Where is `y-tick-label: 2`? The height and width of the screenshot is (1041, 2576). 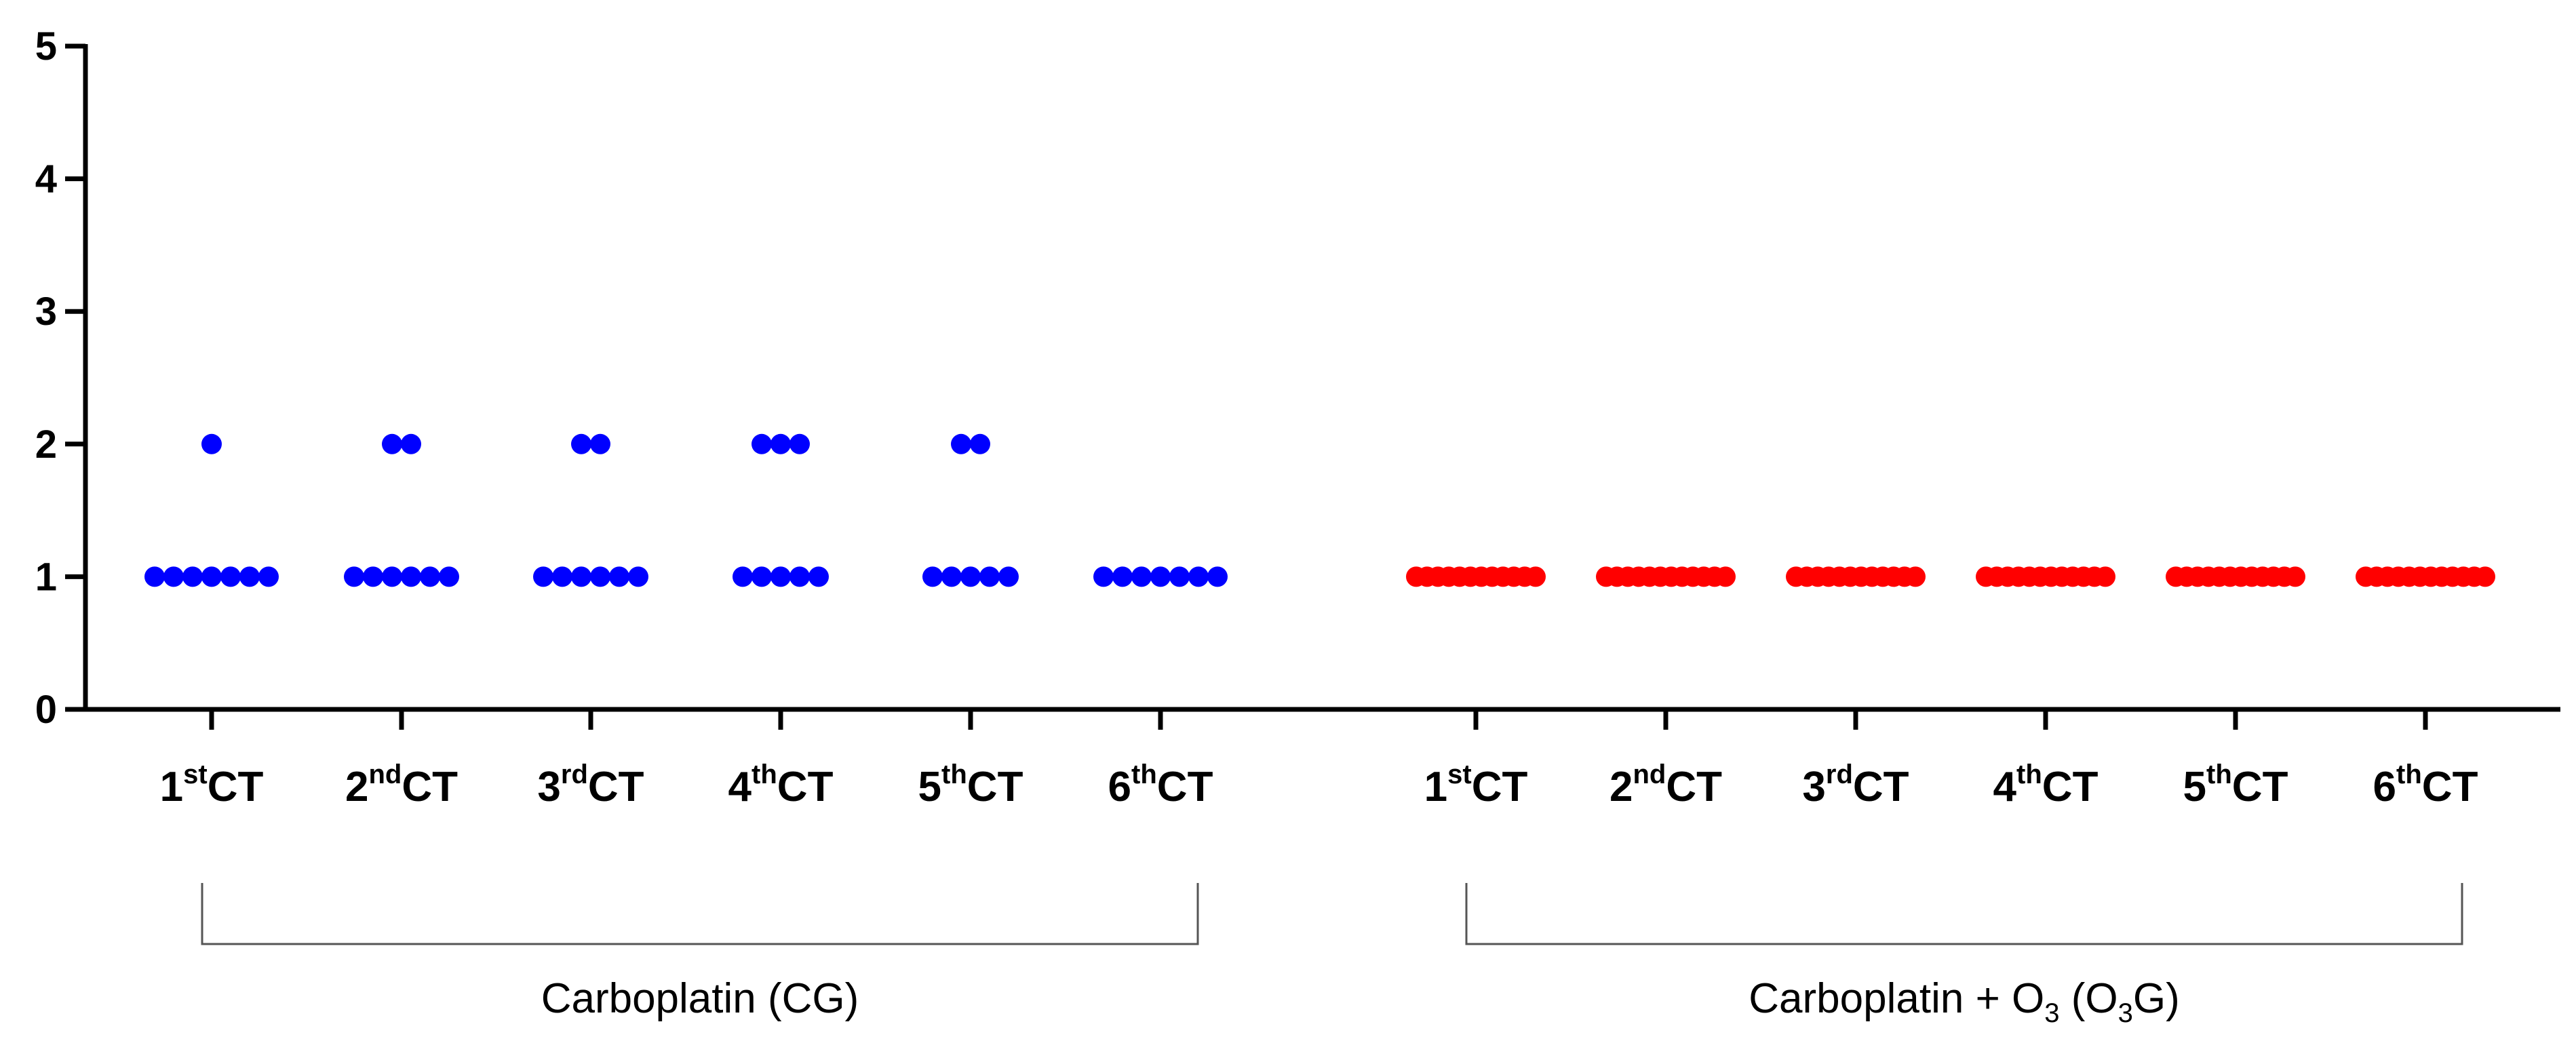 y-tick-label: 2 is located at coordinates (46, 445).